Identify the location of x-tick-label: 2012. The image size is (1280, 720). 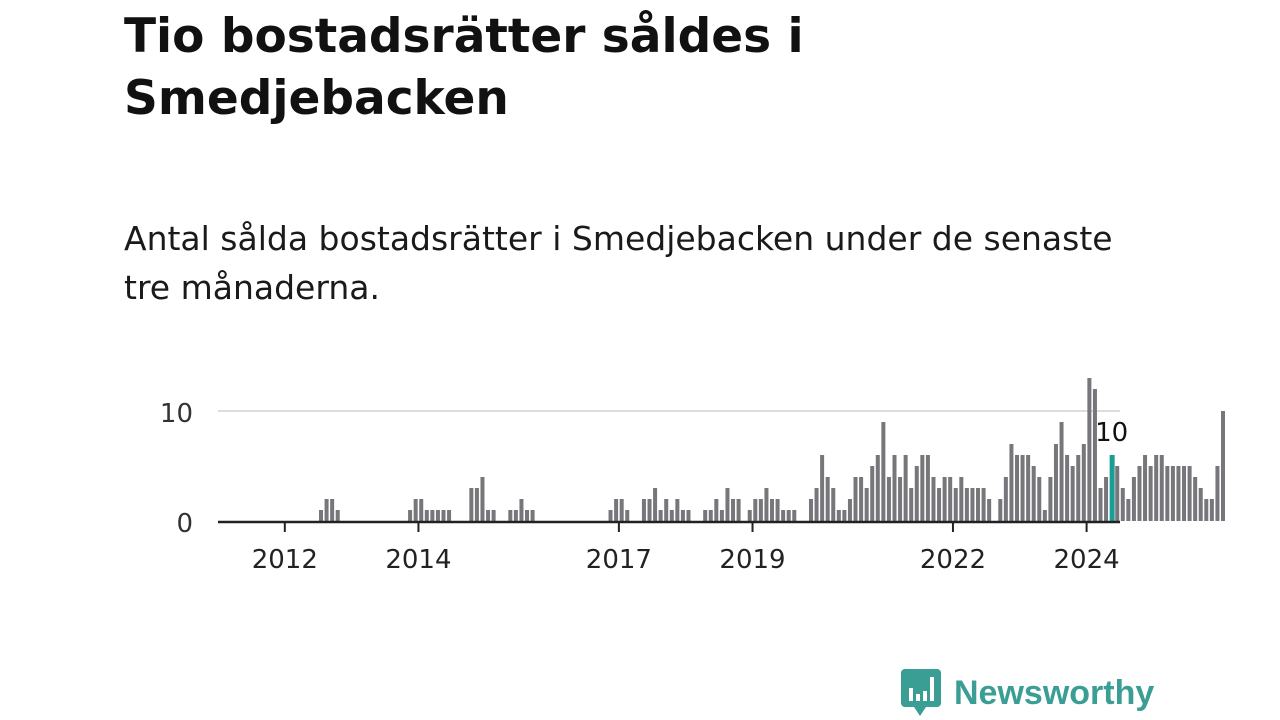
(285, 560).